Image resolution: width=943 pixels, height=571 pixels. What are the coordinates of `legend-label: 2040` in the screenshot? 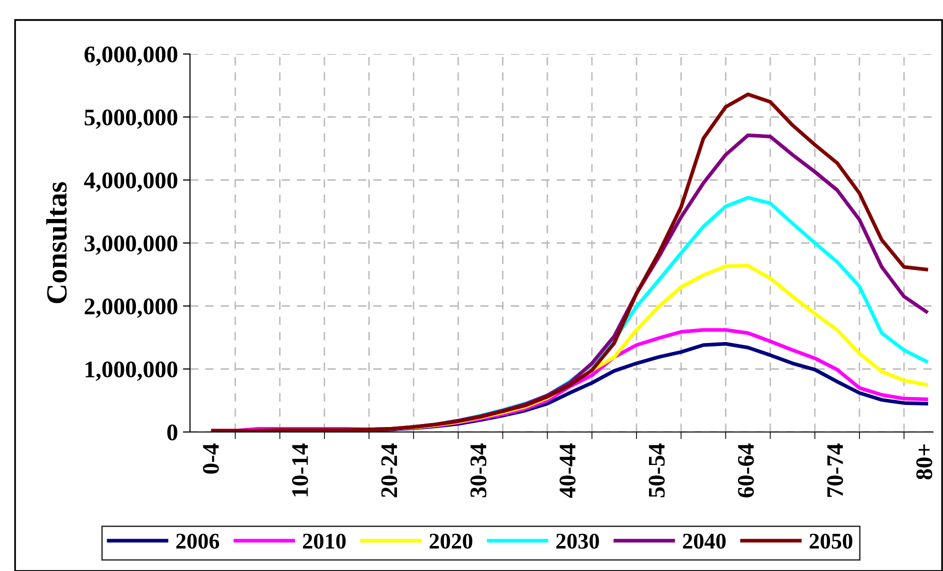 It's located at (704, 541).